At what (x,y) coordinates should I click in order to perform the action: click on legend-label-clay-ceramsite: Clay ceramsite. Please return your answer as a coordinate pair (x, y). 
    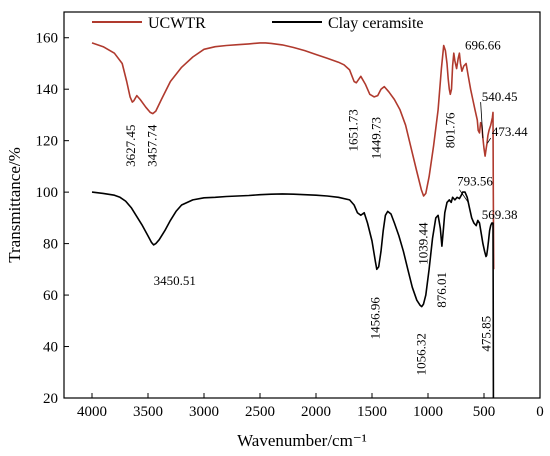
    Looking at the image, I should click on (376, 23).